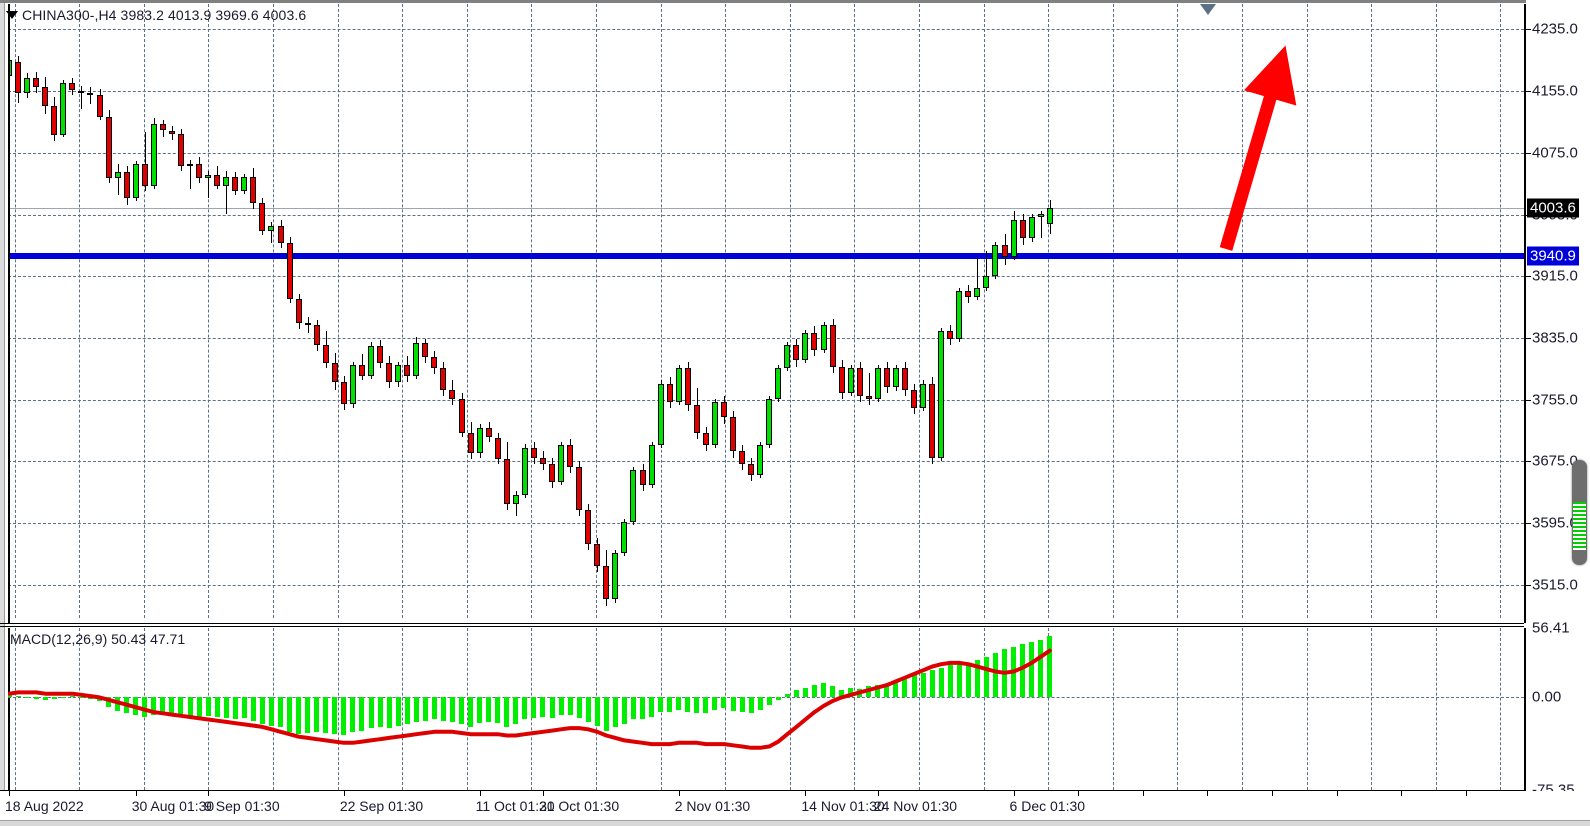  What do you see at coordinates (712, 806) in the screenshot?
I see `time-axis-label: 2 Nov 01:30` at bounding box center [712, 806].